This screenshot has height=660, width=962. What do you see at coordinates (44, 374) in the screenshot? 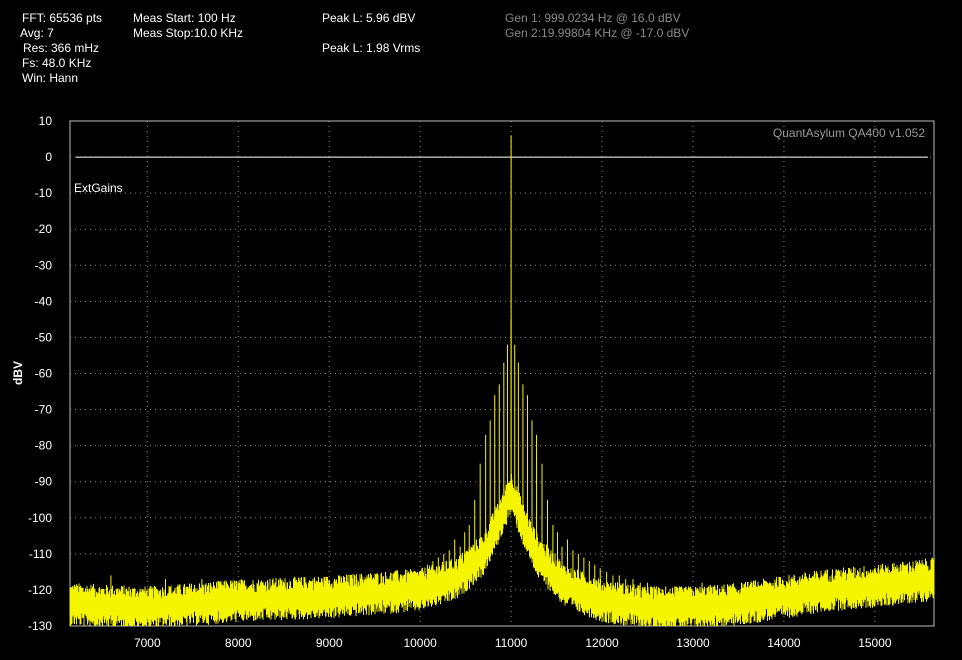
I see `y-tick-label: -60` at bounding box center [44, 374].